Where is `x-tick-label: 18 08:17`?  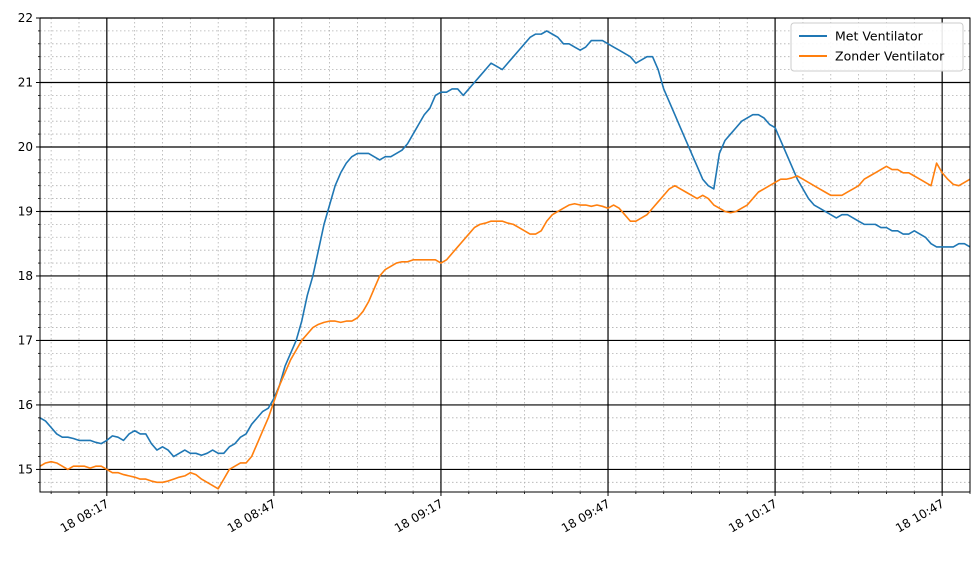 x-tick-label: 18 08:17 is located at coordinates (84, 515).